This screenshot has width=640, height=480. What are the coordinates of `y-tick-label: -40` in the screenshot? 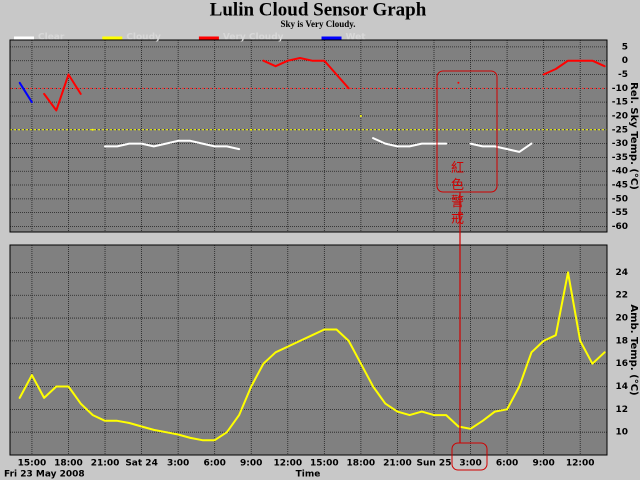 It's located at (620, 172).